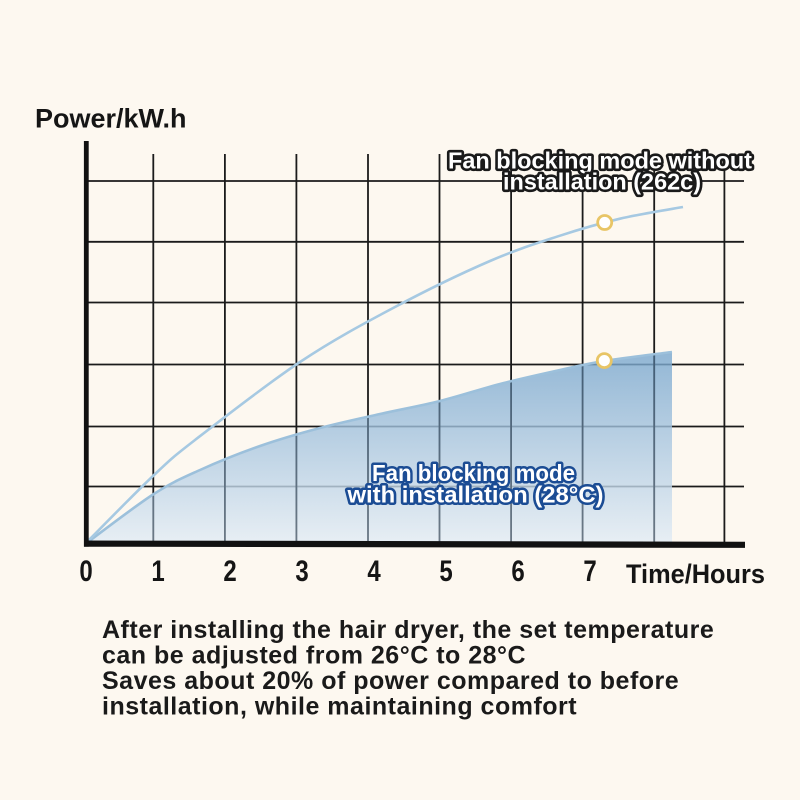  I want to click on svg-text: with installation (28°C), so click(474, 495).